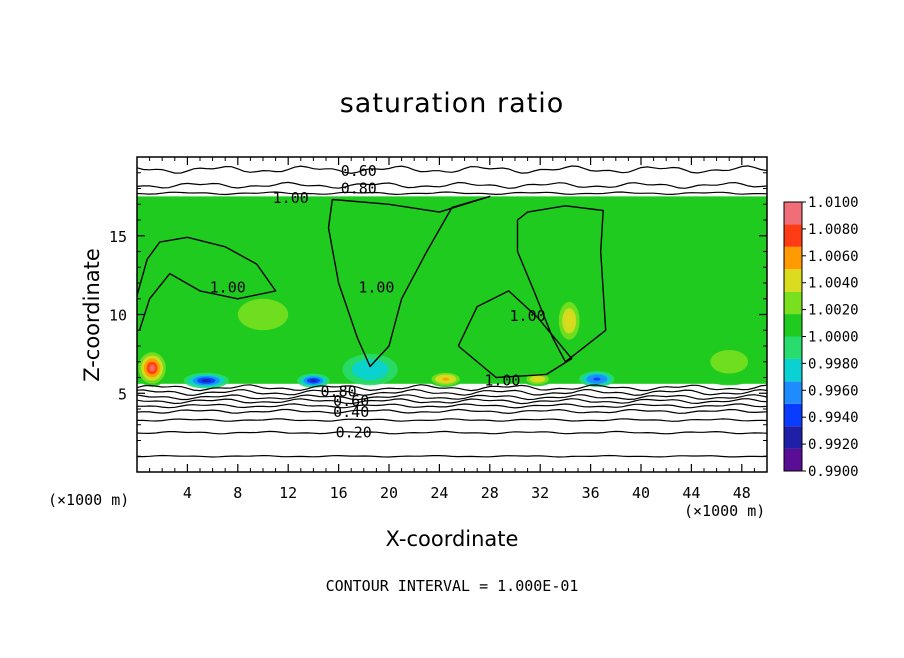  What do you see at coordinates (452, 586) in the screenshot?
I see `contour-interval-note: CONTOUR INTERVAL = 1.000E-01` at bounding box center [452, 586].